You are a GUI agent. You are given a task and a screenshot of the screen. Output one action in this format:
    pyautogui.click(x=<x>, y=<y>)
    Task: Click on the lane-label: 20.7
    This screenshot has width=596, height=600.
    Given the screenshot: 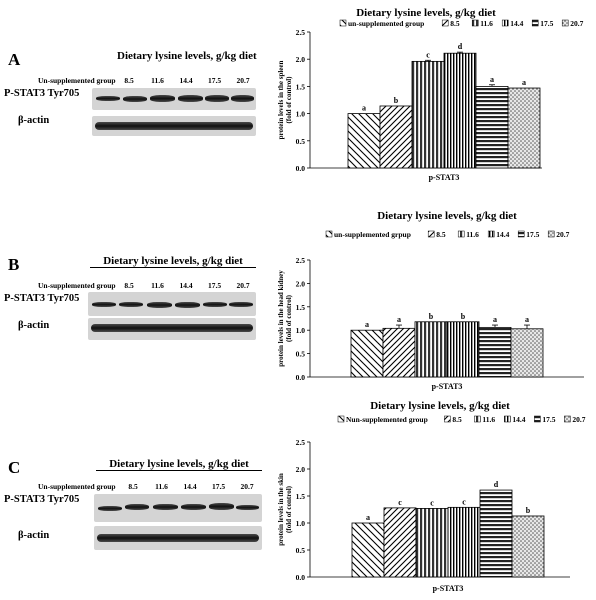 What is the action you would take?
    pyautogui.click(x=247, y=486)
    